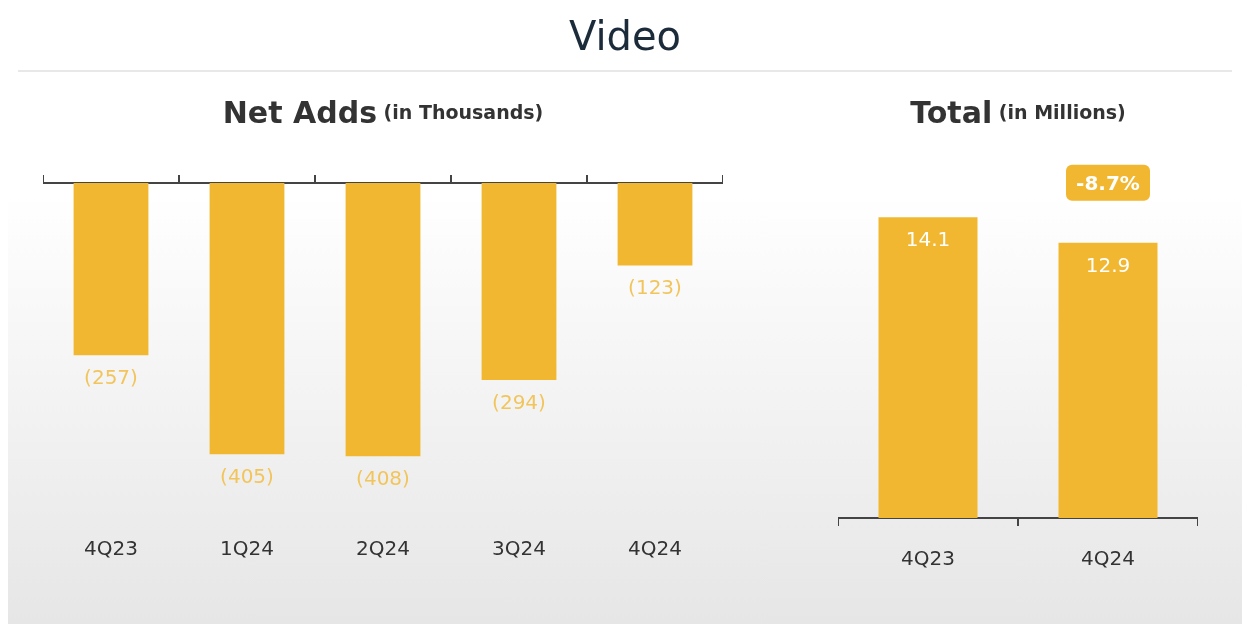 The height and width of the screenshot is (632, 1250). I want to click on chart-title: Total (in Millions), so click(1018, 112).